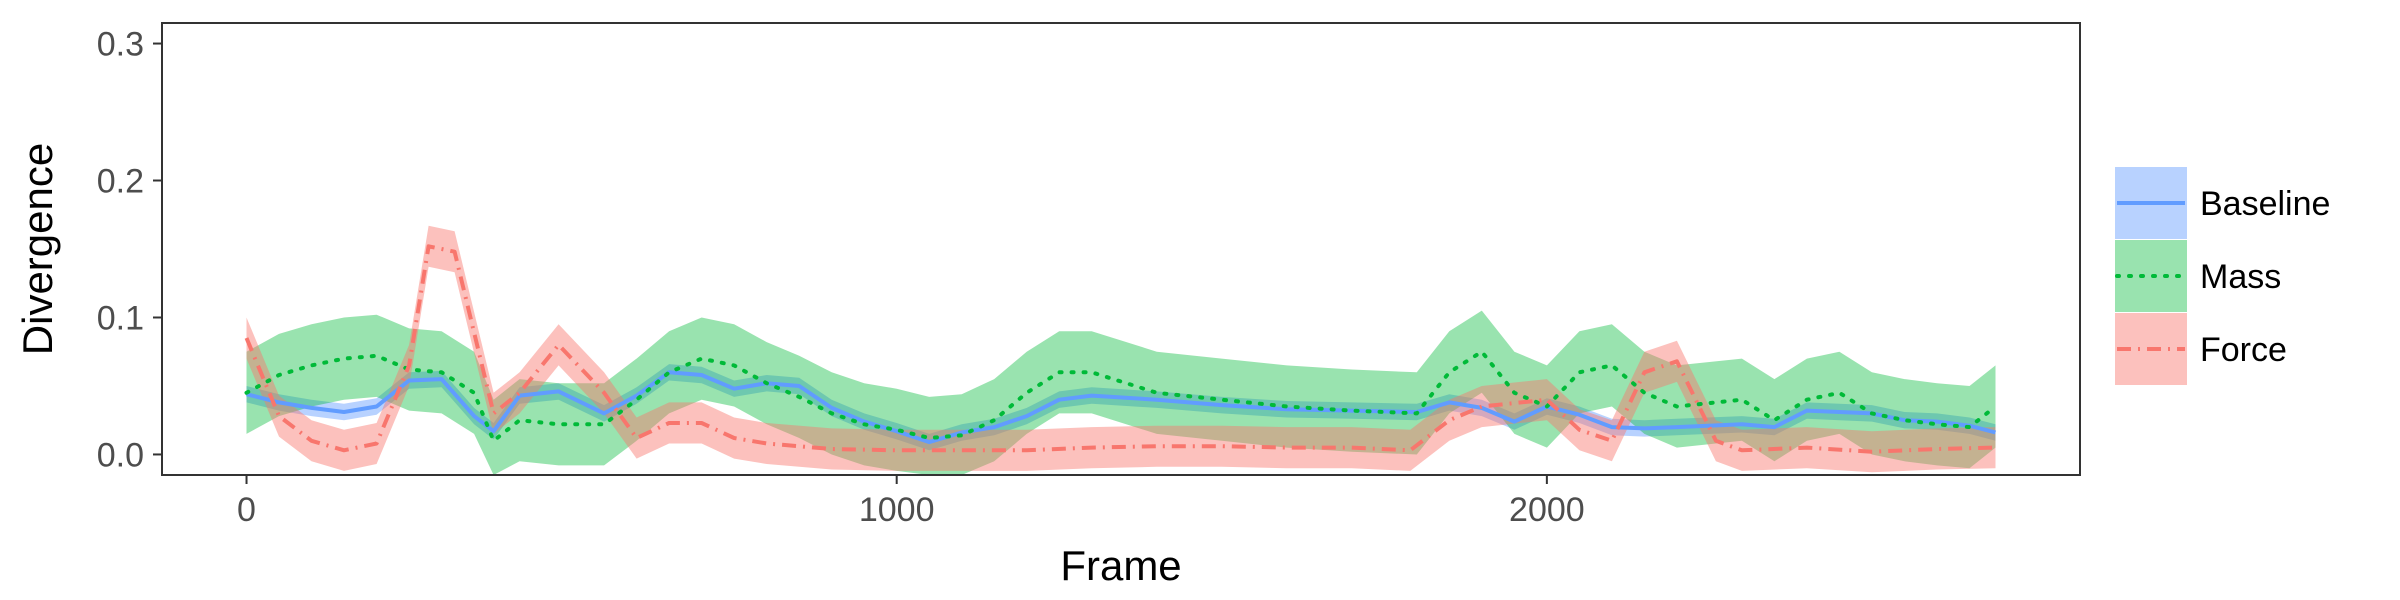  I want to click on legend-label-force: Force, so click(2243, 350).